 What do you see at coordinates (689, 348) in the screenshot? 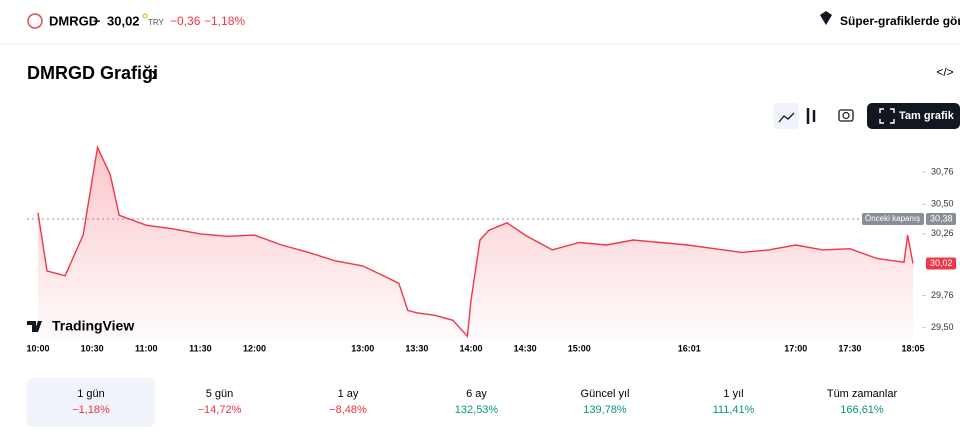
I see `x-tick-label: 16:01` at bounding box center [689, 348].